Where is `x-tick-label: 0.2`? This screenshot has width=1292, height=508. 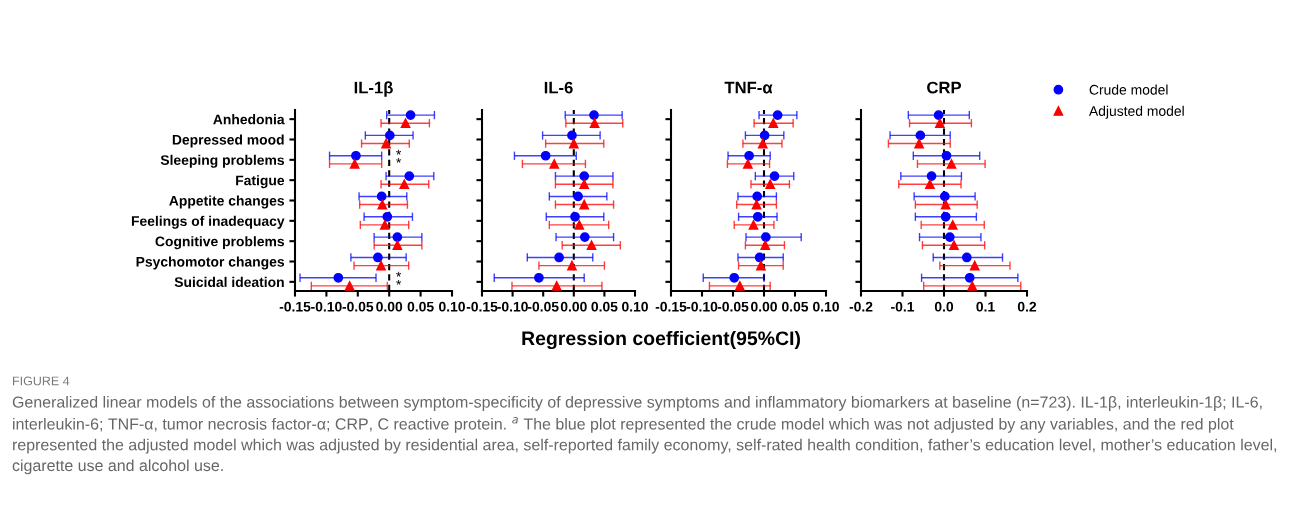 x-tick-label: 0.2 is located at coordinates (1027, 306).